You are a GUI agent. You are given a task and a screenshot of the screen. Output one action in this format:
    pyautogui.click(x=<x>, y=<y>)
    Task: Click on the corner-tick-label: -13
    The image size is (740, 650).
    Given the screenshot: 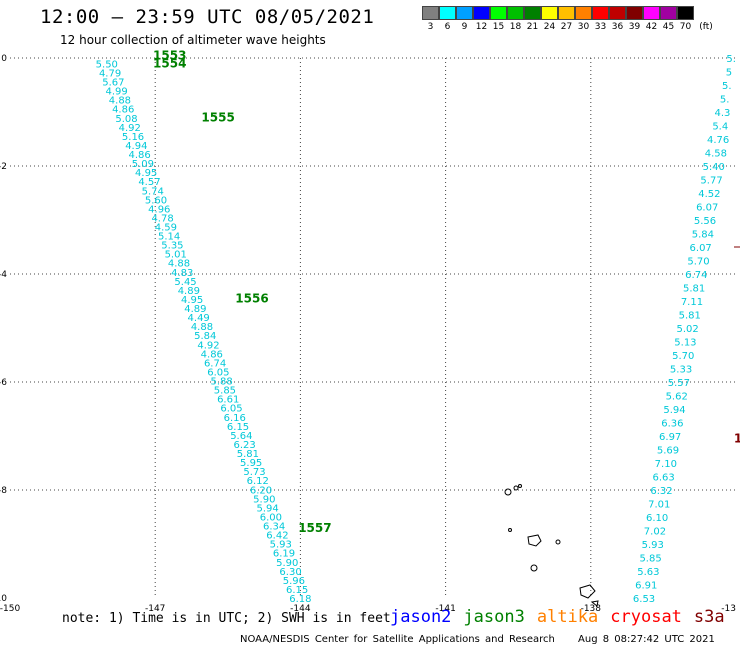 What is the action you would take?
    pyautogui.click(x=728, y=609)
    